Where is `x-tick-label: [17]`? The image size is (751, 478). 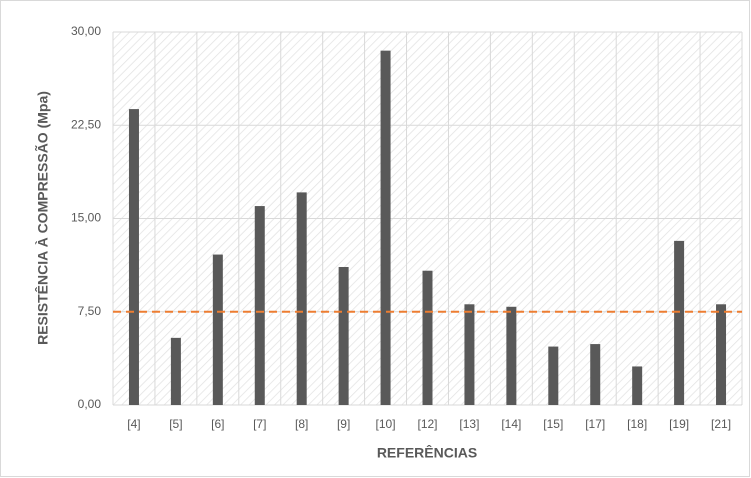
x-tick-label: [17] is located at coordinates (595, 424).